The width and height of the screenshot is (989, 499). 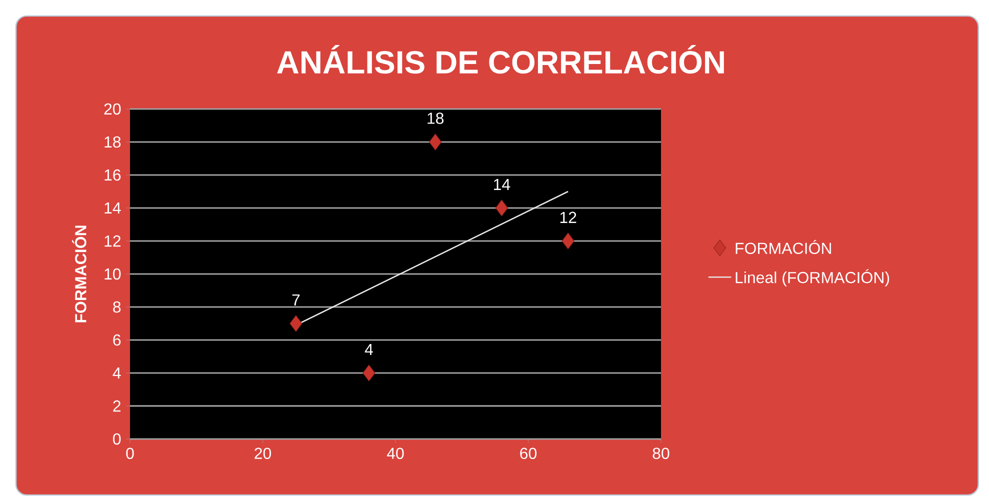 What do you see at coordinates (112, 241) in the screenshot?
I see `y-tick-label: 12` at bounding box center [112, 241].